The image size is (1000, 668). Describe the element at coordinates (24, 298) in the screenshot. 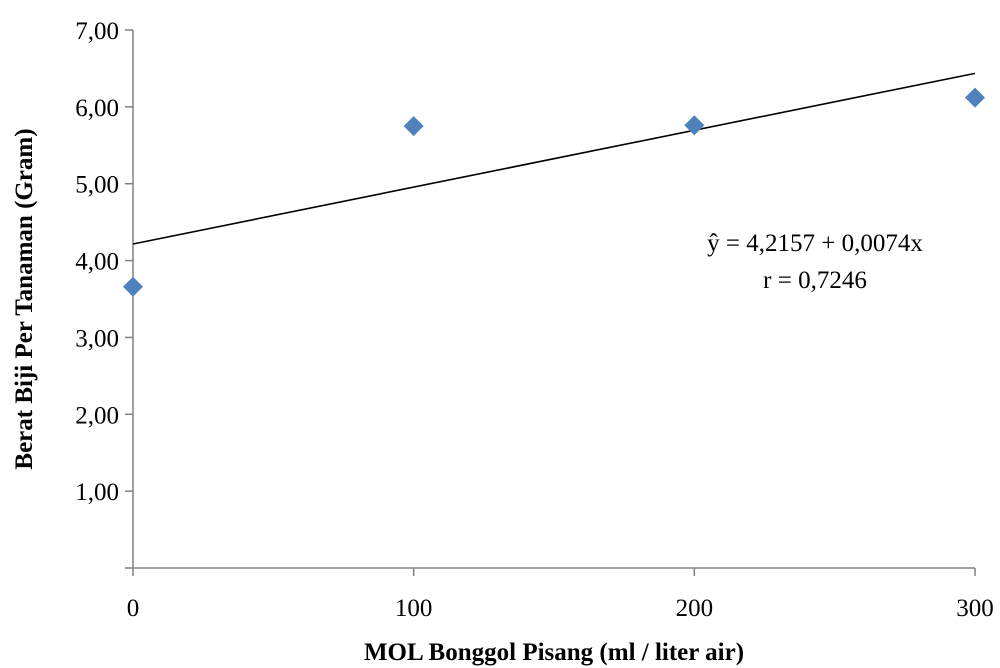

I see `y-axis-title: Berat Biji Per Tanaman (Gram)` at that location.